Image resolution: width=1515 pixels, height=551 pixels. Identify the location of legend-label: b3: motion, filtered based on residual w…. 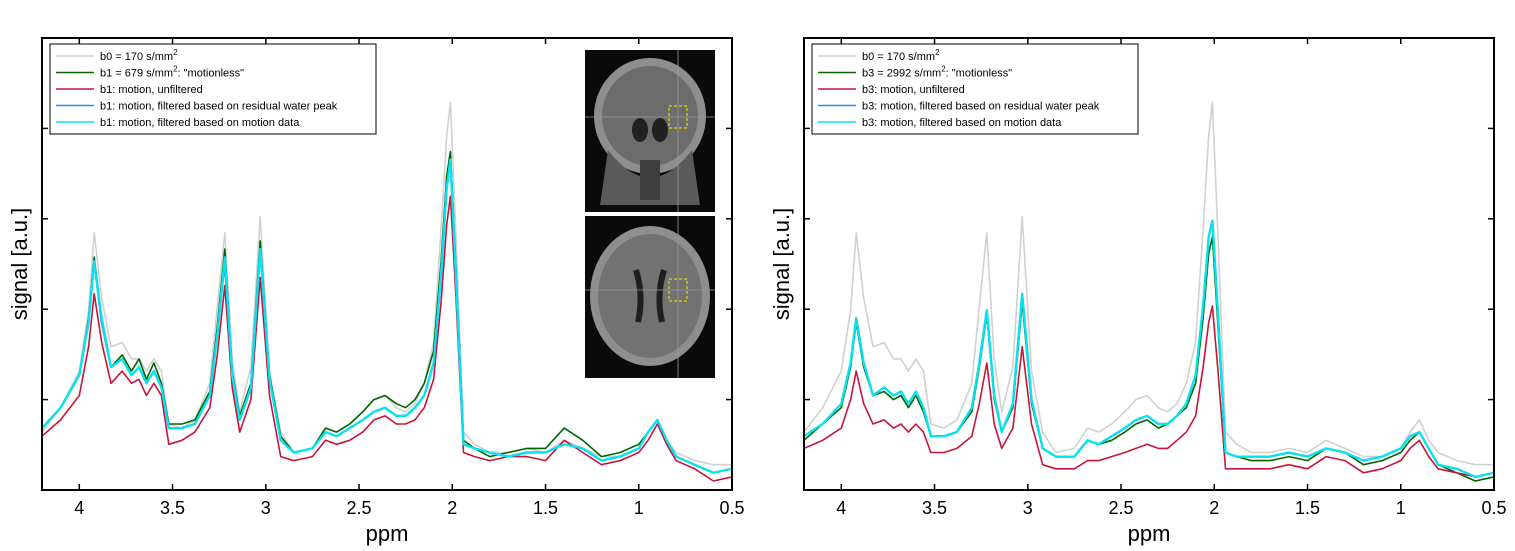
(981, 107).